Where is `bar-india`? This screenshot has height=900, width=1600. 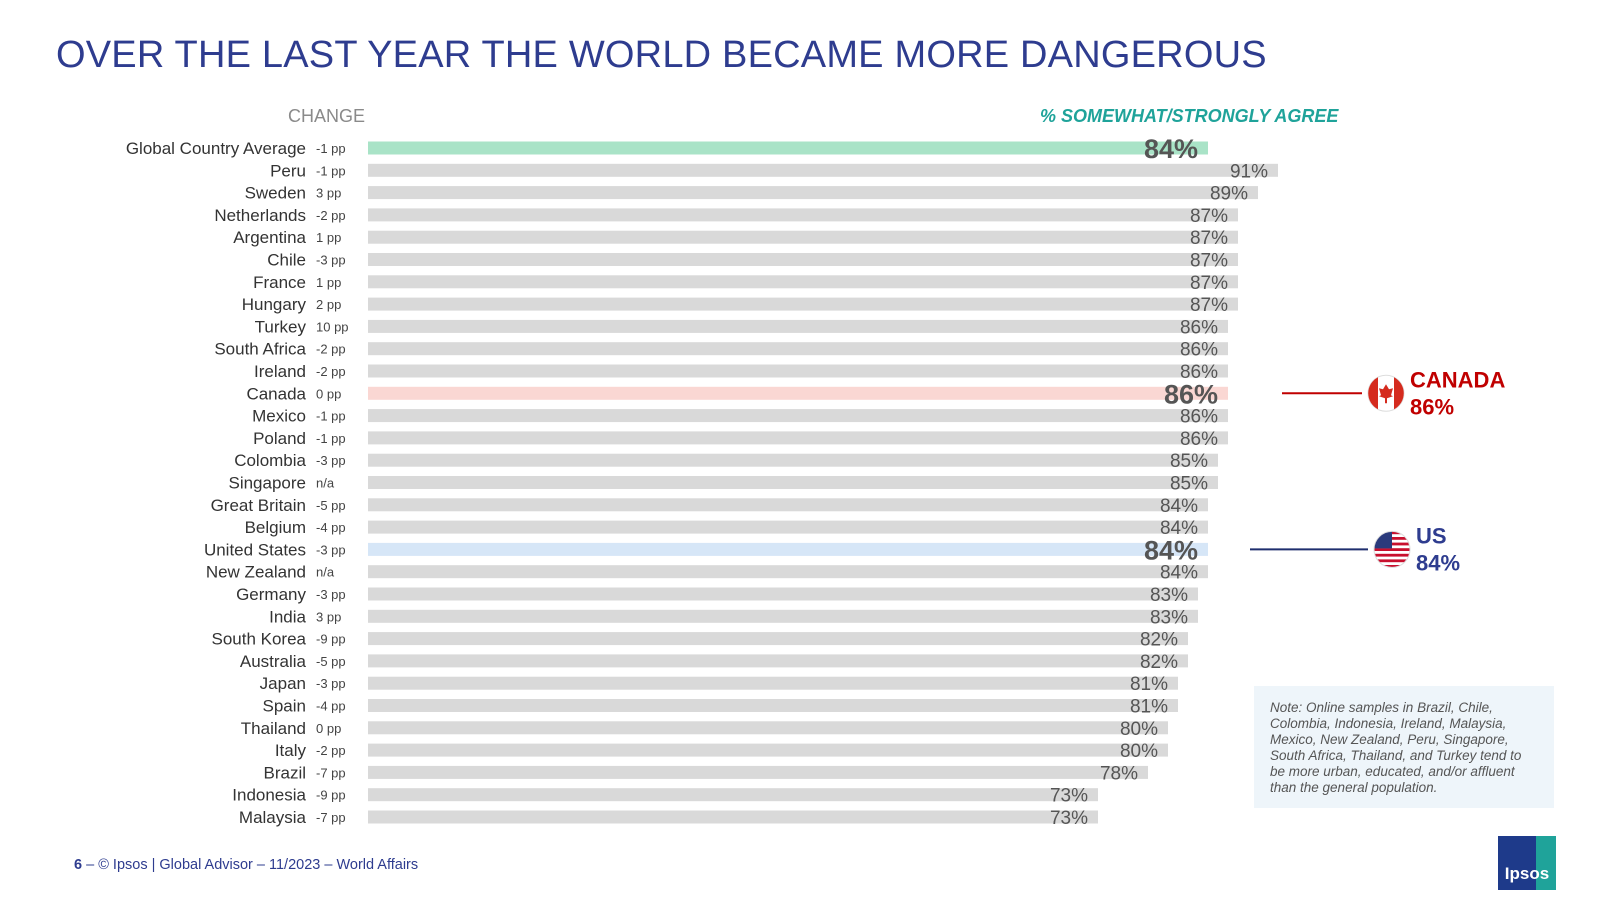 bar-india is located at coordinates (783, 616).